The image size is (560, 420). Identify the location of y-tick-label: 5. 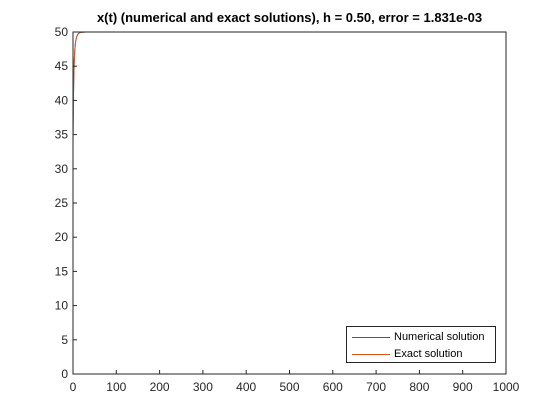
(64, 340).